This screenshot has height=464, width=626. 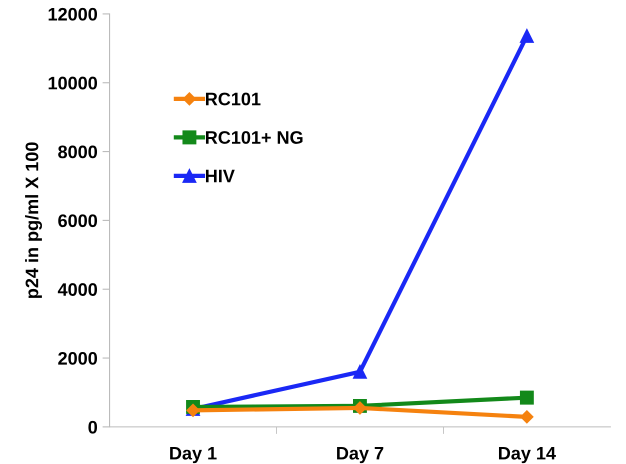 What do you see at coordinates (33, 220) in the screenshot?
I see `y-axis-title: p24 in pg/ml X 100` at bounding box center [33, 220].